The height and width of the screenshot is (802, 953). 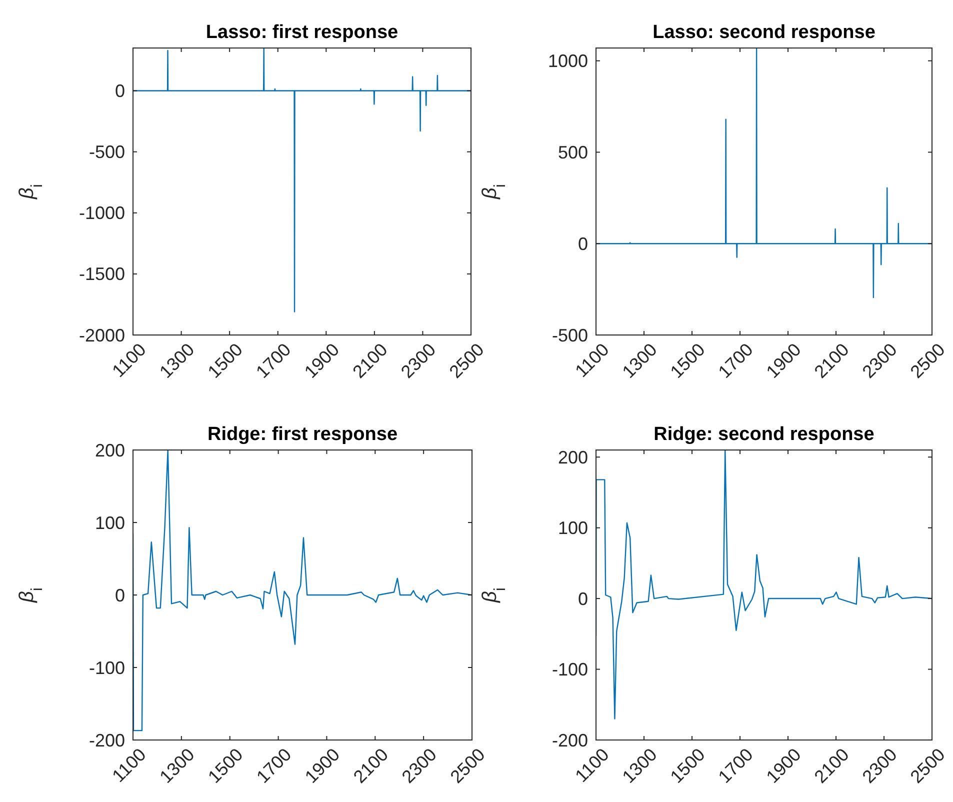 I want to click on chart-title: Ridge: first response, so click(x=302, y=434).